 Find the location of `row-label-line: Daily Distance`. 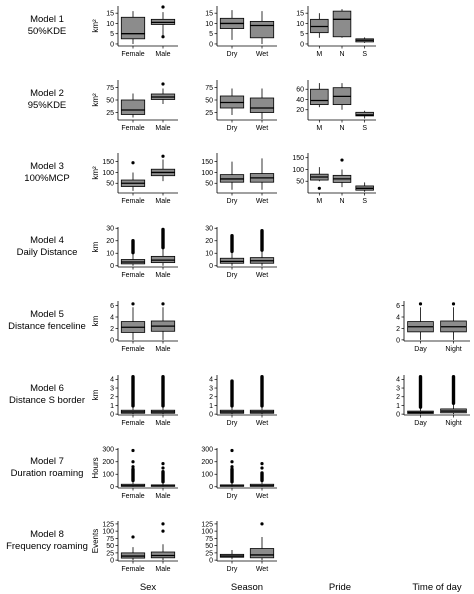

row-label-line: Daily Distance is located at coordinates (47, 252).